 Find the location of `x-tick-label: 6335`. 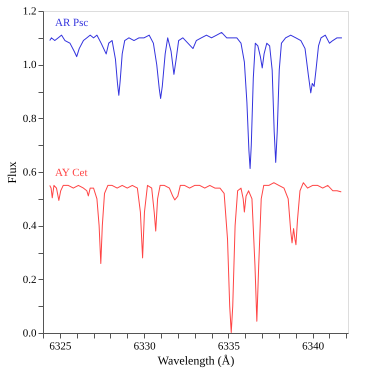

x-tick-label: 6335 is located at coordinates (229, 346).